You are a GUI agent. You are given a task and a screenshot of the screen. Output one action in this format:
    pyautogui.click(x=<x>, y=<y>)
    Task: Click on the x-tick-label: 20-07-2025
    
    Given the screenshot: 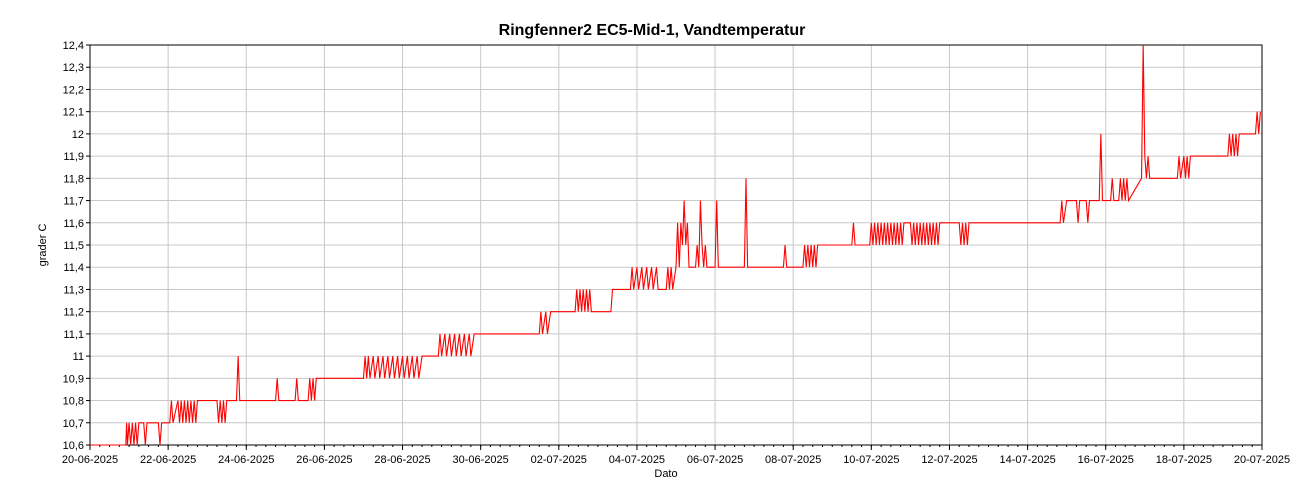 What is the action you would take?
    pyautogui.click(x=1262, y=460)
    